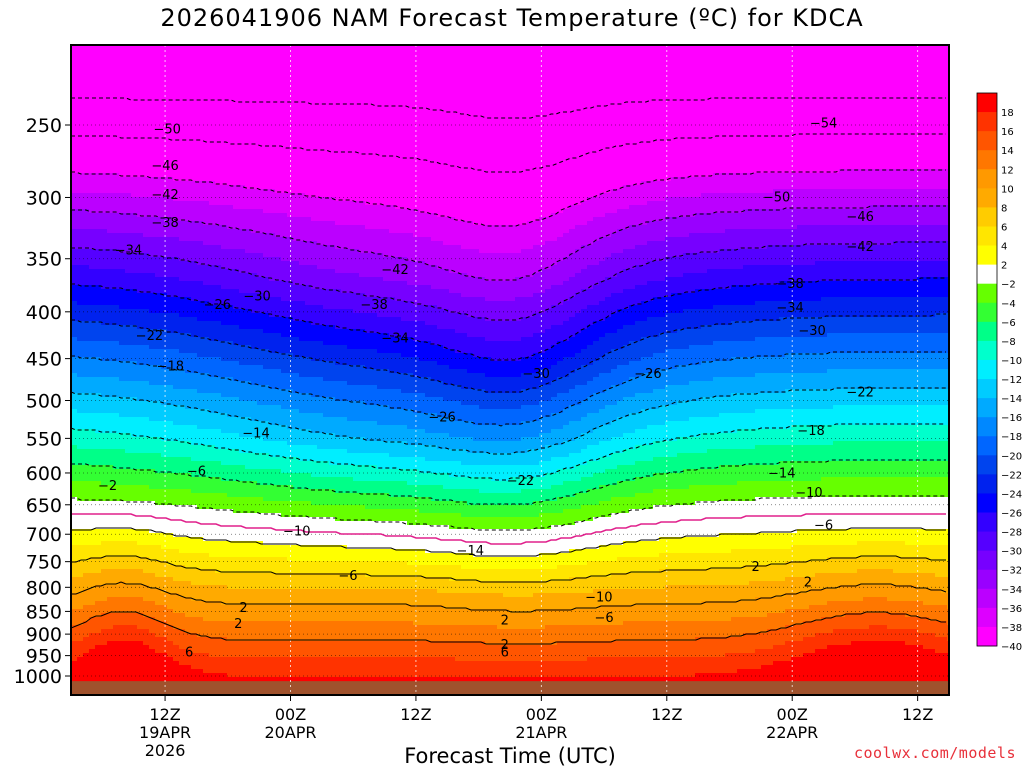 This screenshot has width=1024, height=768. I want to click on credit-link: coolwx.com/models, so click(934, 753).